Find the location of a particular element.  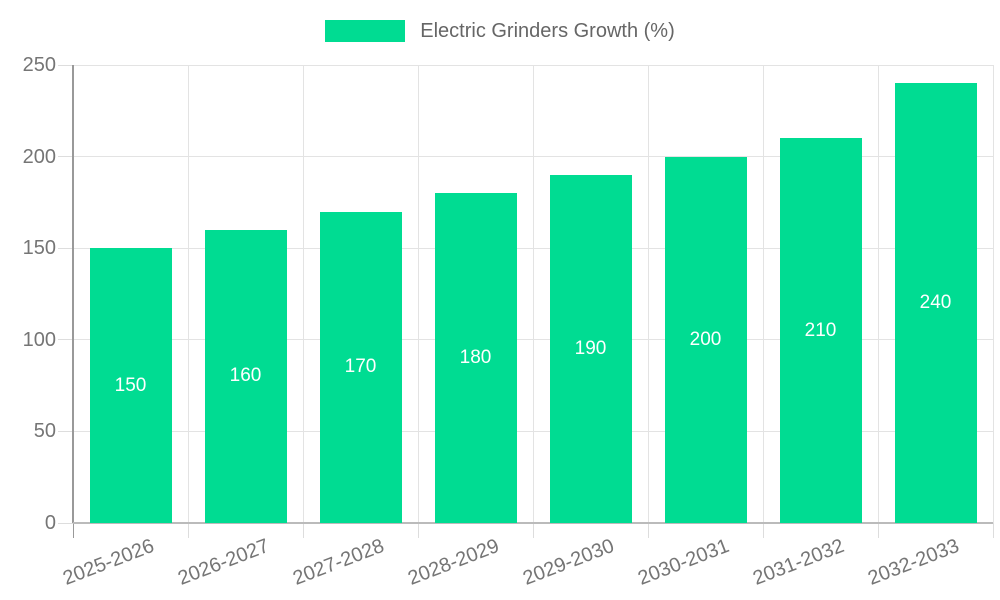

legend: Electric Grinders Growth (%) is located at coordinates (500, 31).